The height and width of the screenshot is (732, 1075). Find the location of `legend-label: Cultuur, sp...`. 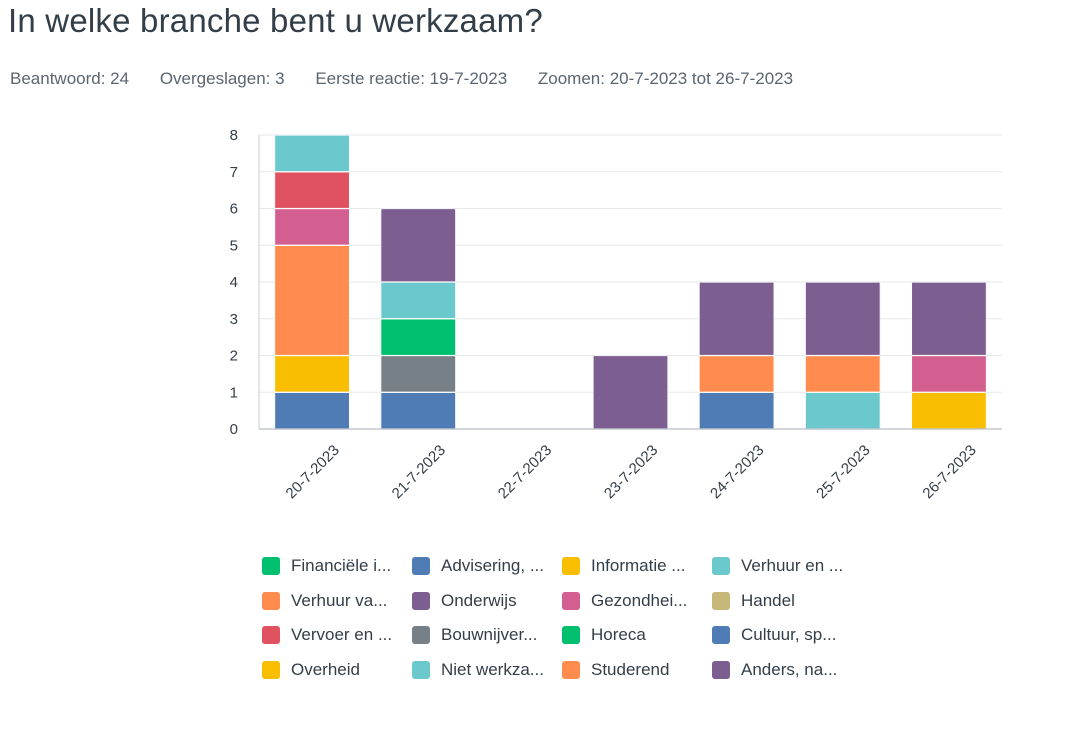

legend-label: Cultuur, sp... is located at coordinates (789, 634).